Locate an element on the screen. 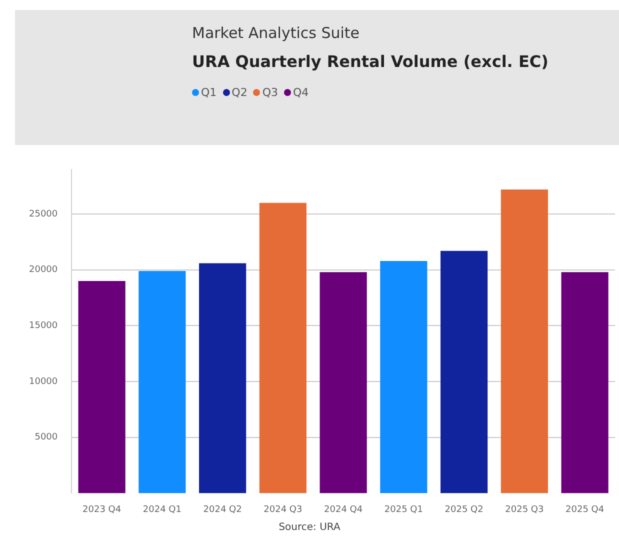  x-tick-label: 2025 Q4 is located at coordinates (585, 509).